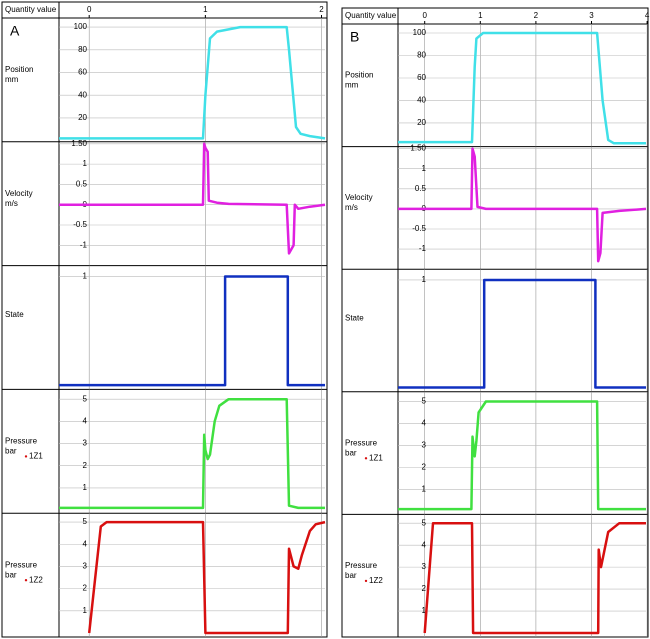  What do you see at coordinates (591, 15) in the screenshot?
I see `x-tick-label: 3` at bounding box center [591, 15].